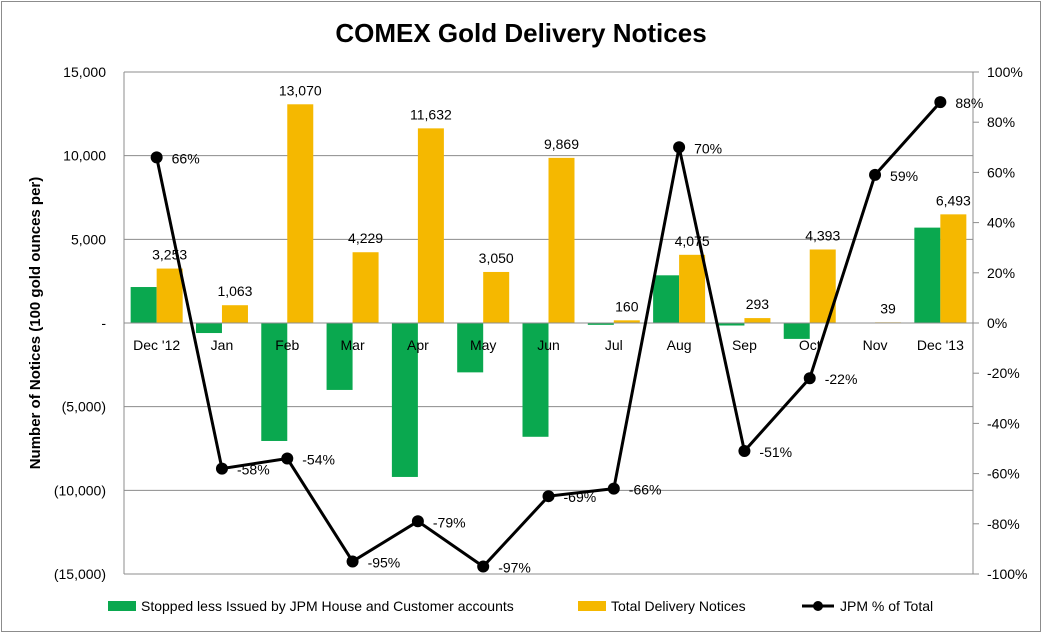 The image size is (1043, 634). Describe the element at coordinates (483, 345) in the screenshot. I see `x-tick-label: May` at that location.